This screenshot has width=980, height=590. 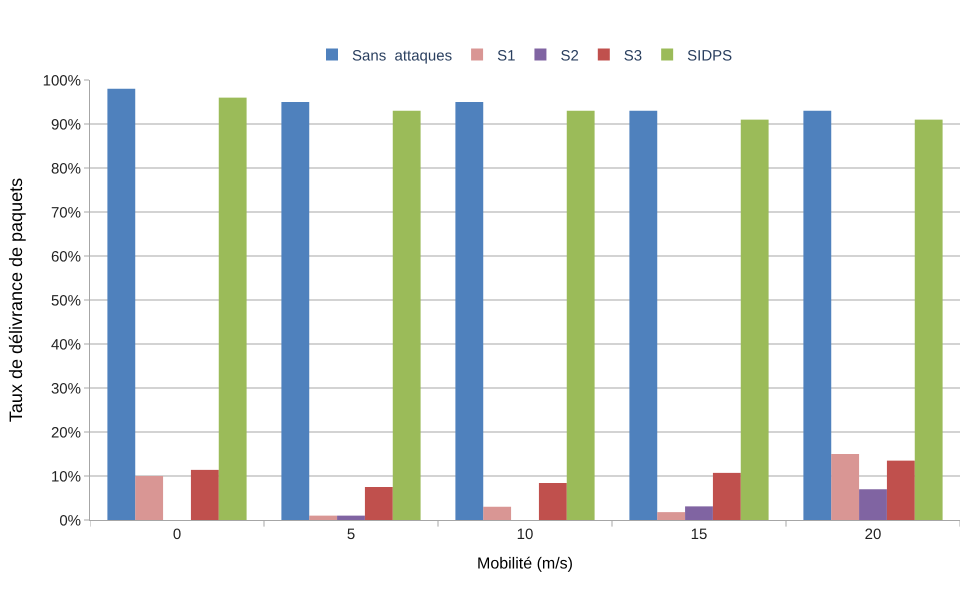 What do you see at coordinates (525, 564) in the screenshot?
I see `x-axis-title: Mobilité (m/s)` at bounding box center [525, 564].